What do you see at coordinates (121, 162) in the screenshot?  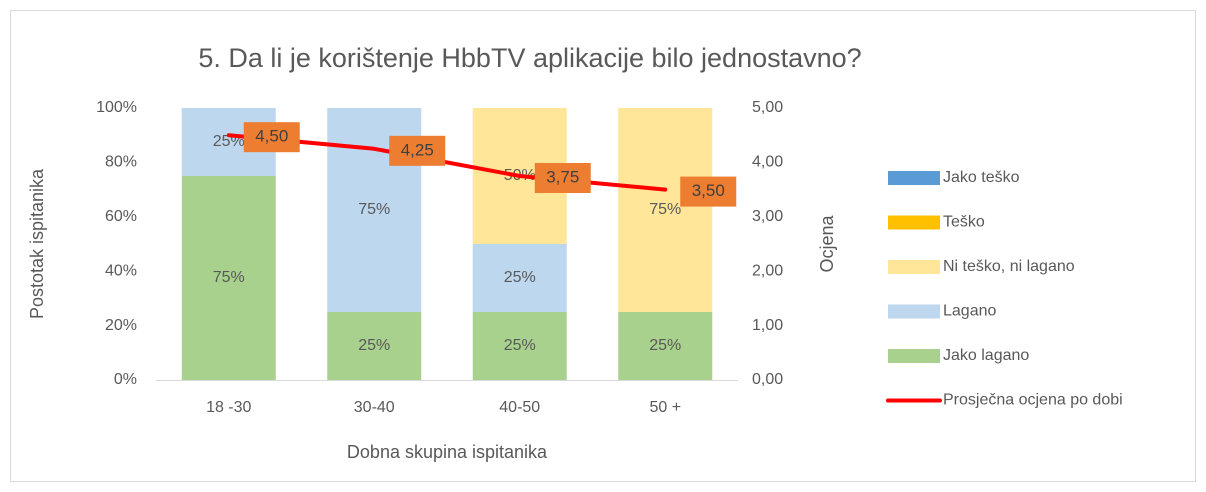 I see `y-tick-label: 80%` at bounding box center [121, 162].